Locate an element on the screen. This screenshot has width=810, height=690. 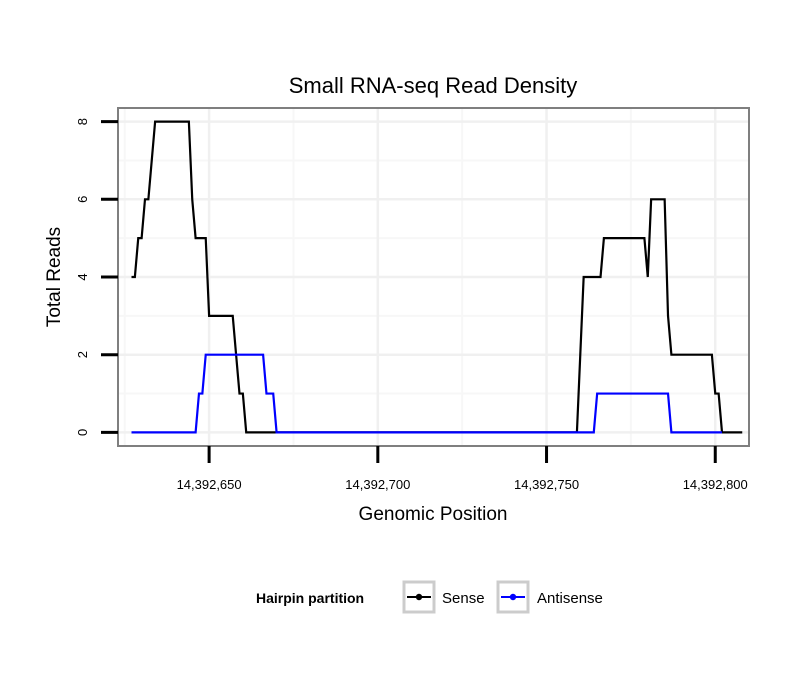
y-tick-label: 2 is located at coordinates (82, 354).